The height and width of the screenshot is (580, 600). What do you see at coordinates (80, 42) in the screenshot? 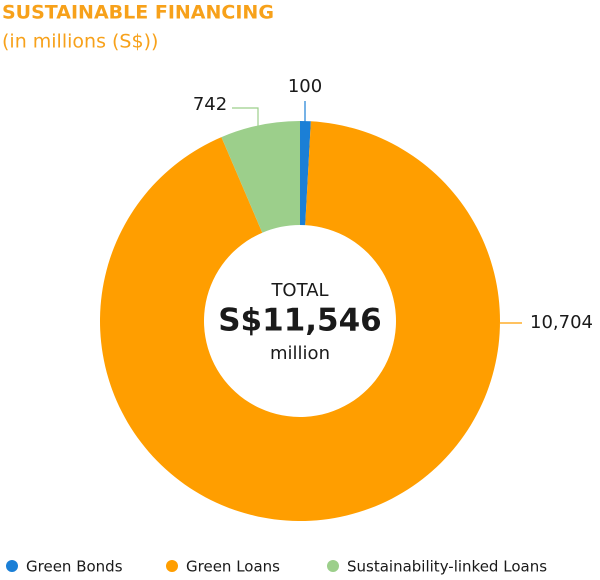
I see `chart-subtitle: (in millions (S$))` at bounding box center [80, 42].